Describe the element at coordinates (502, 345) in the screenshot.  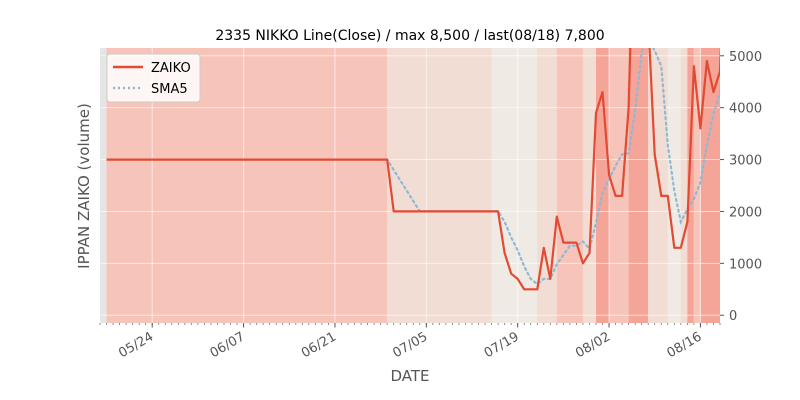
I see `x-tick-label: 07/19` at that location.